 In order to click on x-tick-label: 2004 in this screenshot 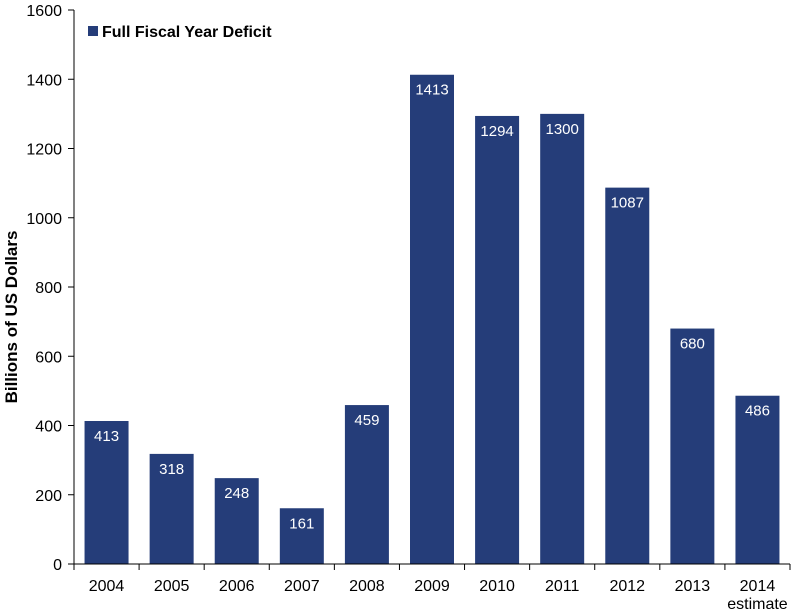, I will do `click(107, 586)`.